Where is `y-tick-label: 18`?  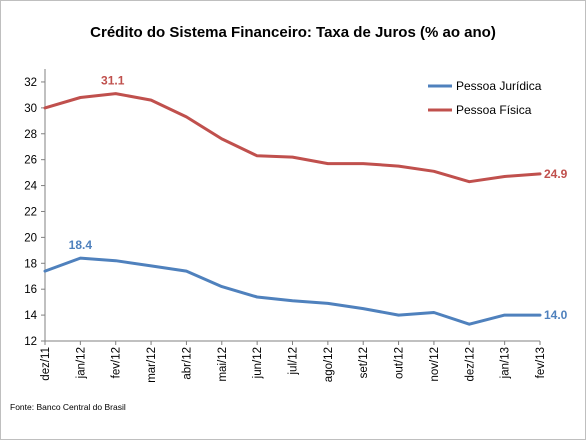
y-tick-label: 18 is located at coordinates (30, 264).